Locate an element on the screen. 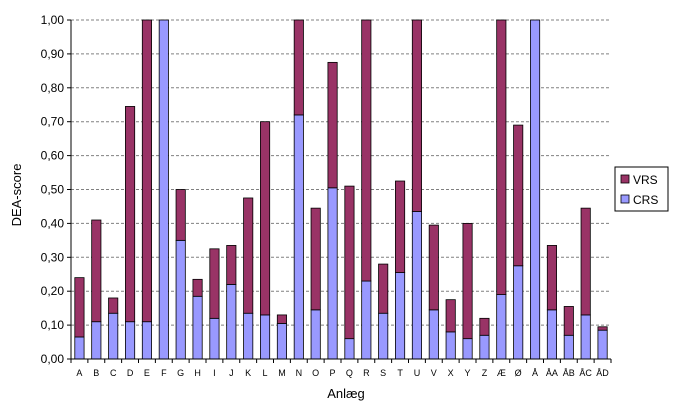  x-tick-label: A is located at coordinates (79, 373).